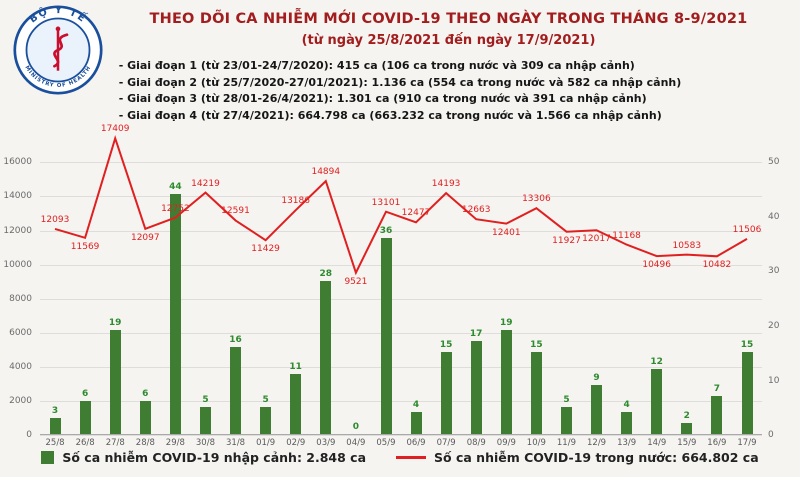  What do you see at coordinates (265, 249) in the screenshot?
I see `line-value-label: 11429` at bounding box center [265, 249].